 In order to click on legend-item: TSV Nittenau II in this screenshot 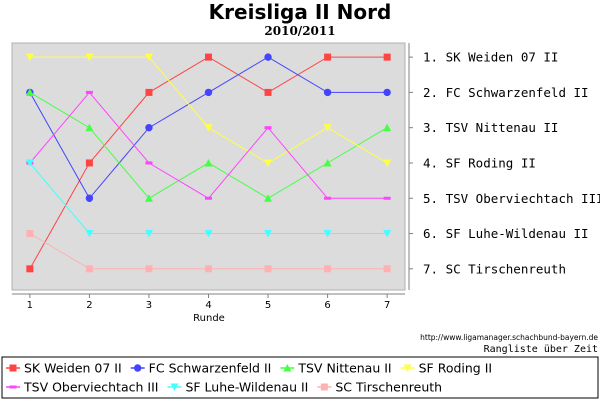, I will do `click(336, 368)`.